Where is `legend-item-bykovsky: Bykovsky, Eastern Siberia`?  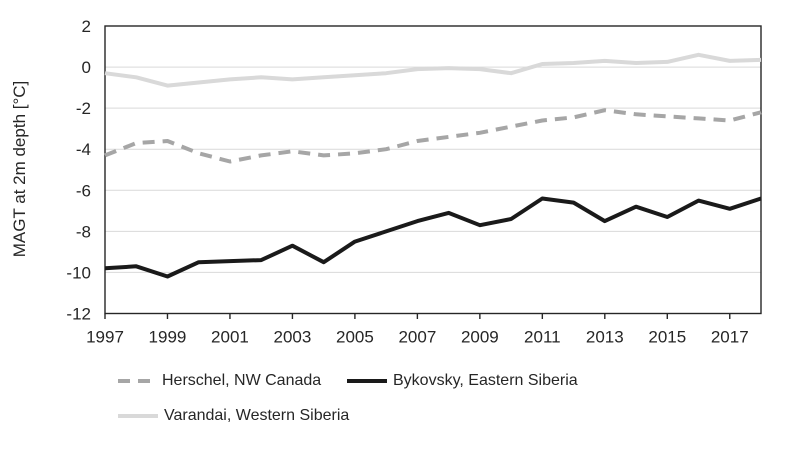
legend-item-bykovsky: Bykovsky, Eastern Siberia is located at coordinates (462, 381).